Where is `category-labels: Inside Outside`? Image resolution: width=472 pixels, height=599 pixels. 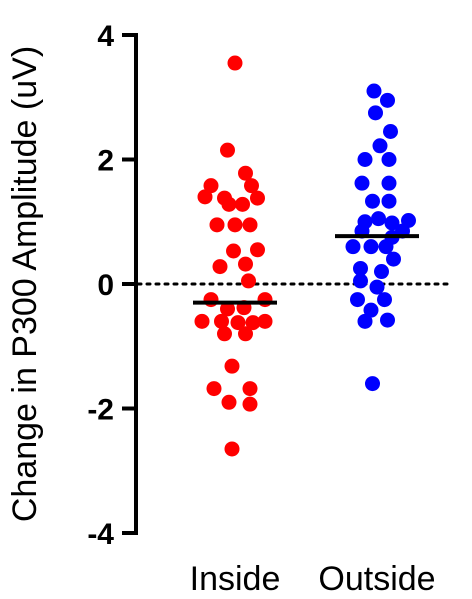
category-labels: Inside Outside is located at coordinates (313, 579).